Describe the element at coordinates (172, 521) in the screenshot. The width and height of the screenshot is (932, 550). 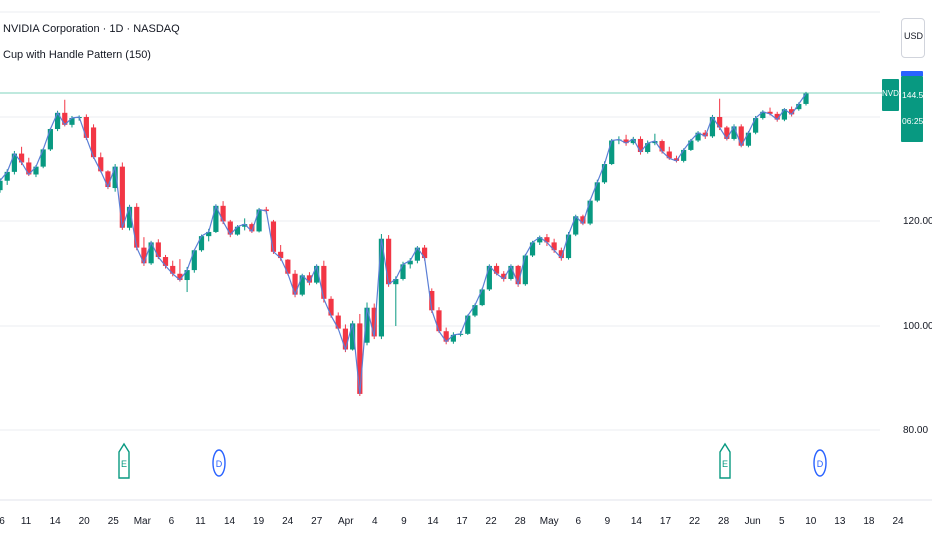
I see `x-tick-label: 6` at that location.